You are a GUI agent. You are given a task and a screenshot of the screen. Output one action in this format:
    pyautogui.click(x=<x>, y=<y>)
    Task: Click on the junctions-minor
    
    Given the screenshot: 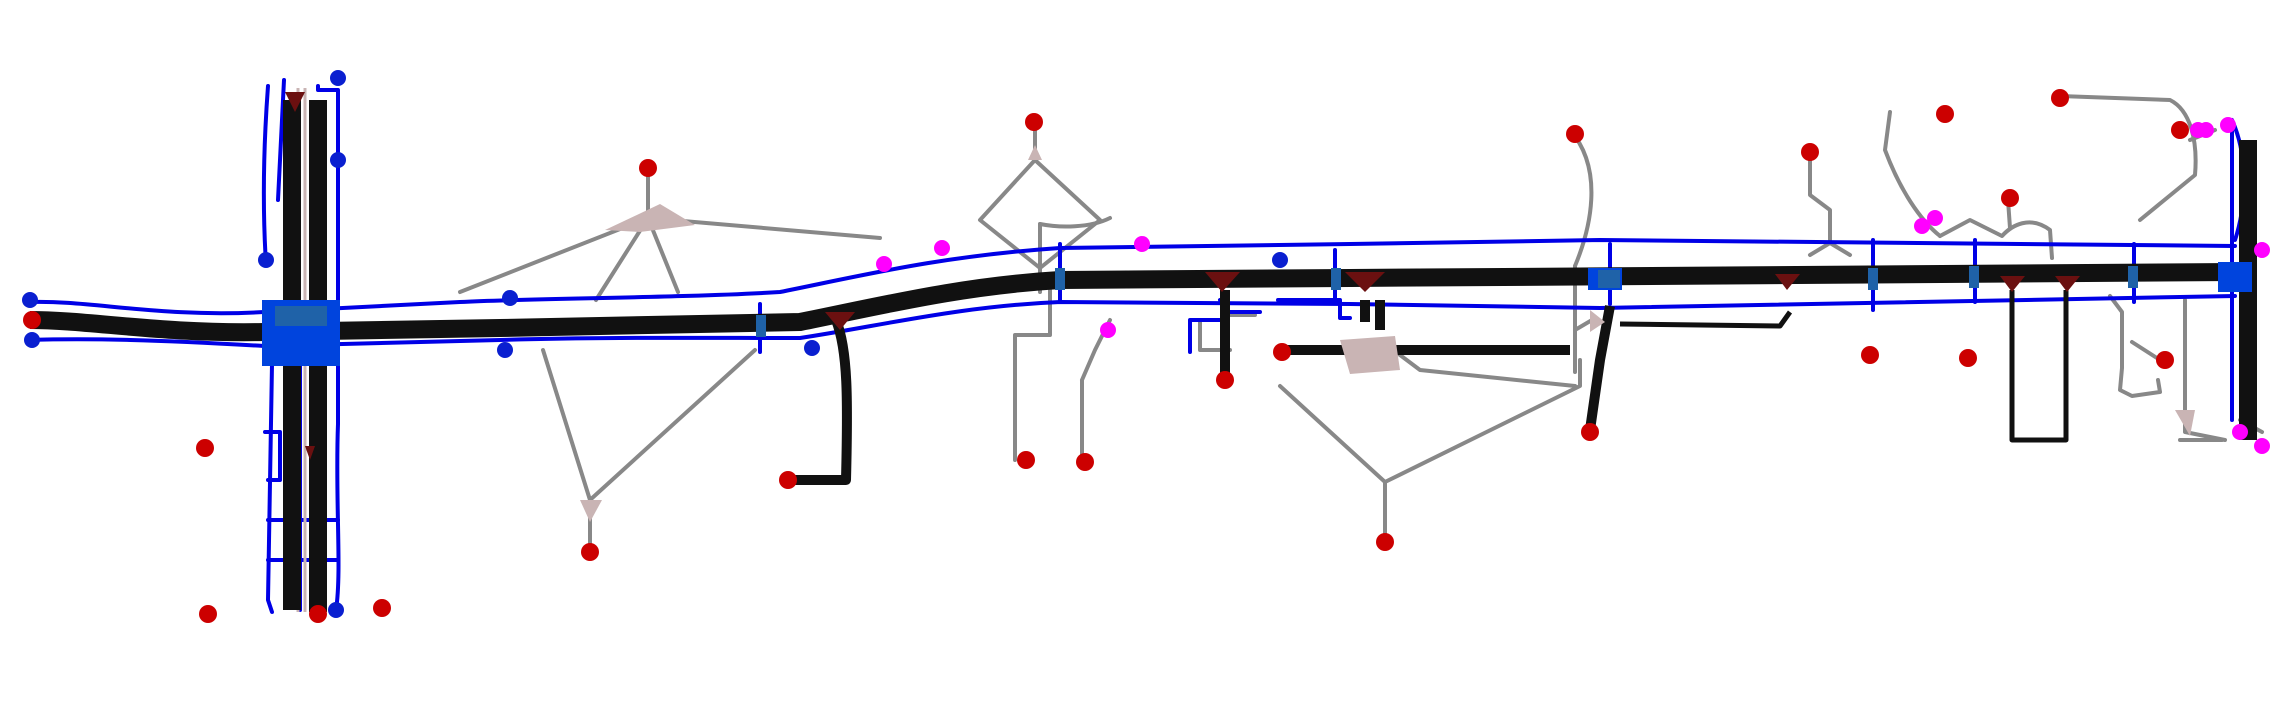 What is the action you would take?
    pyautogui.click(x=1447, y=301)
    